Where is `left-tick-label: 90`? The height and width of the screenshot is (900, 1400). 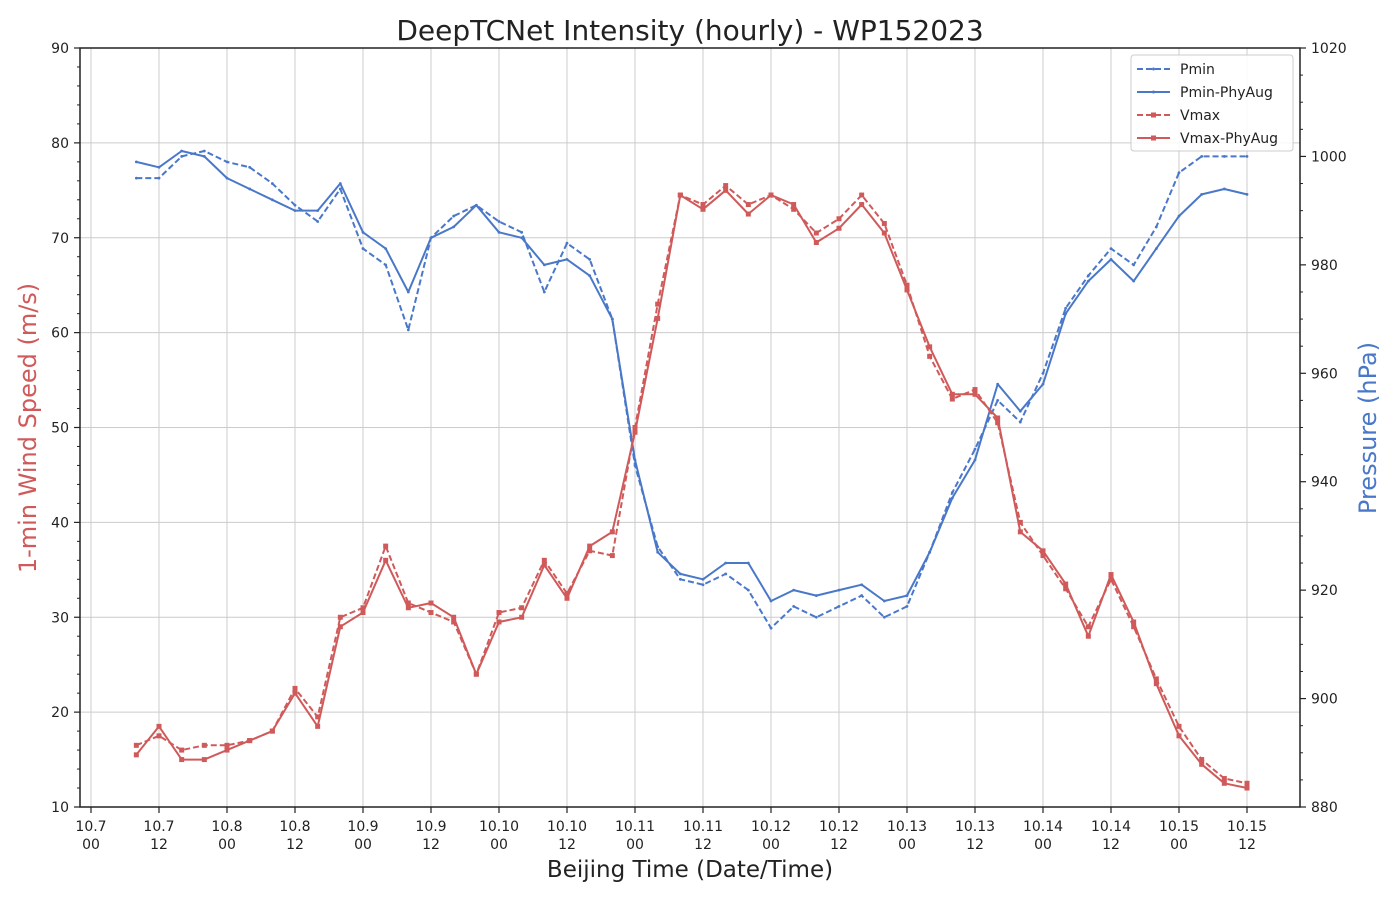
left-tick-label: 90 is located at coordinates (60, 49).